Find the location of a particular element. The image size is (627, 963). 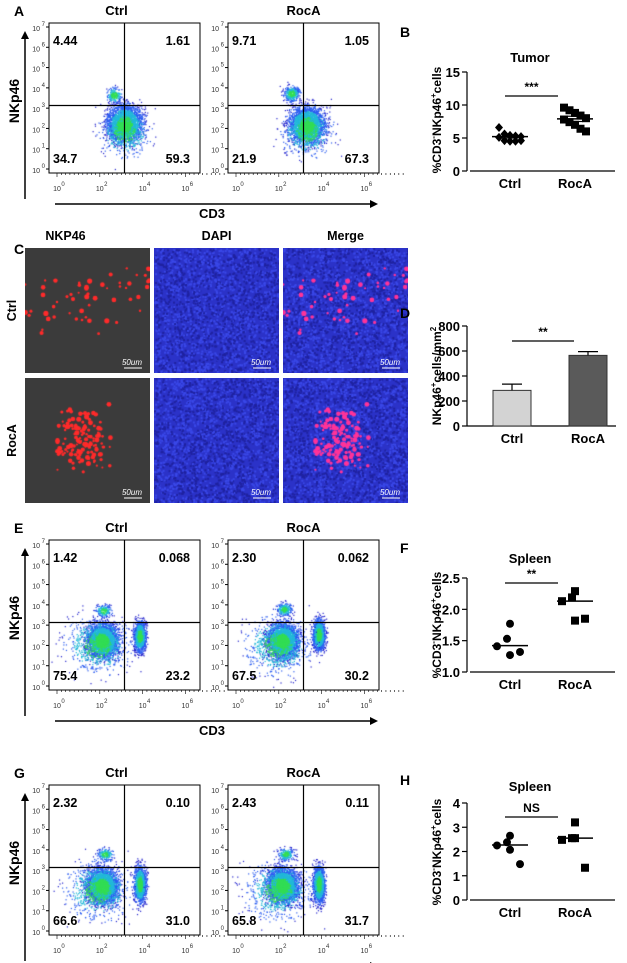

chart-title: Tumor is located at coordinates (529, 57).